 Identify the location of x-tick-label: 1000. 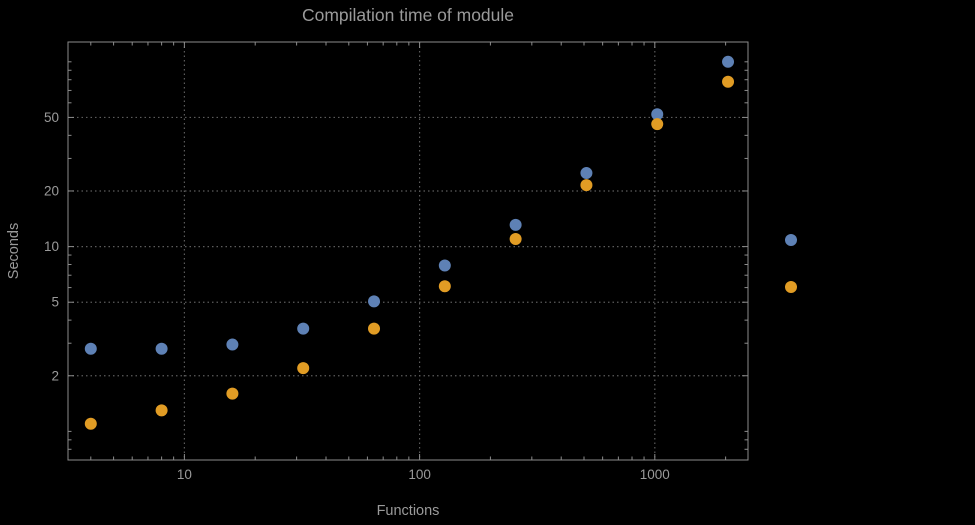
(655, 474).